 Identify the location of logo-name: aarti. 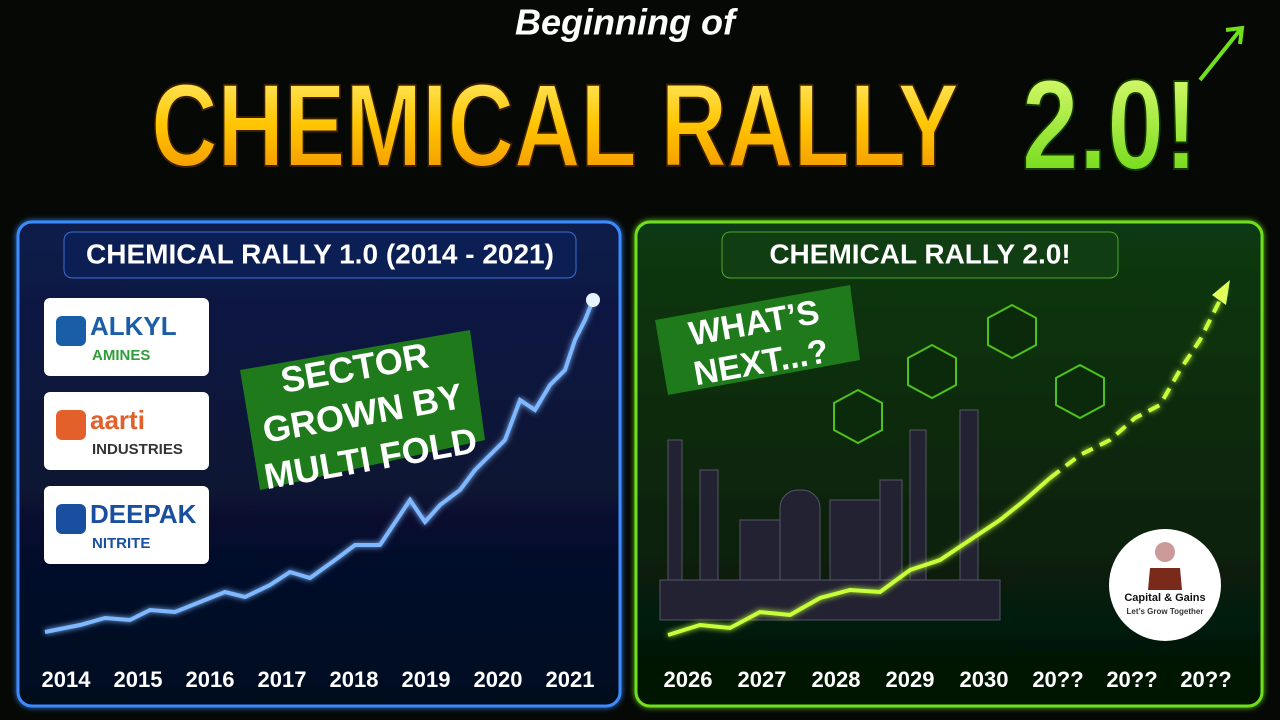
(117, 420).